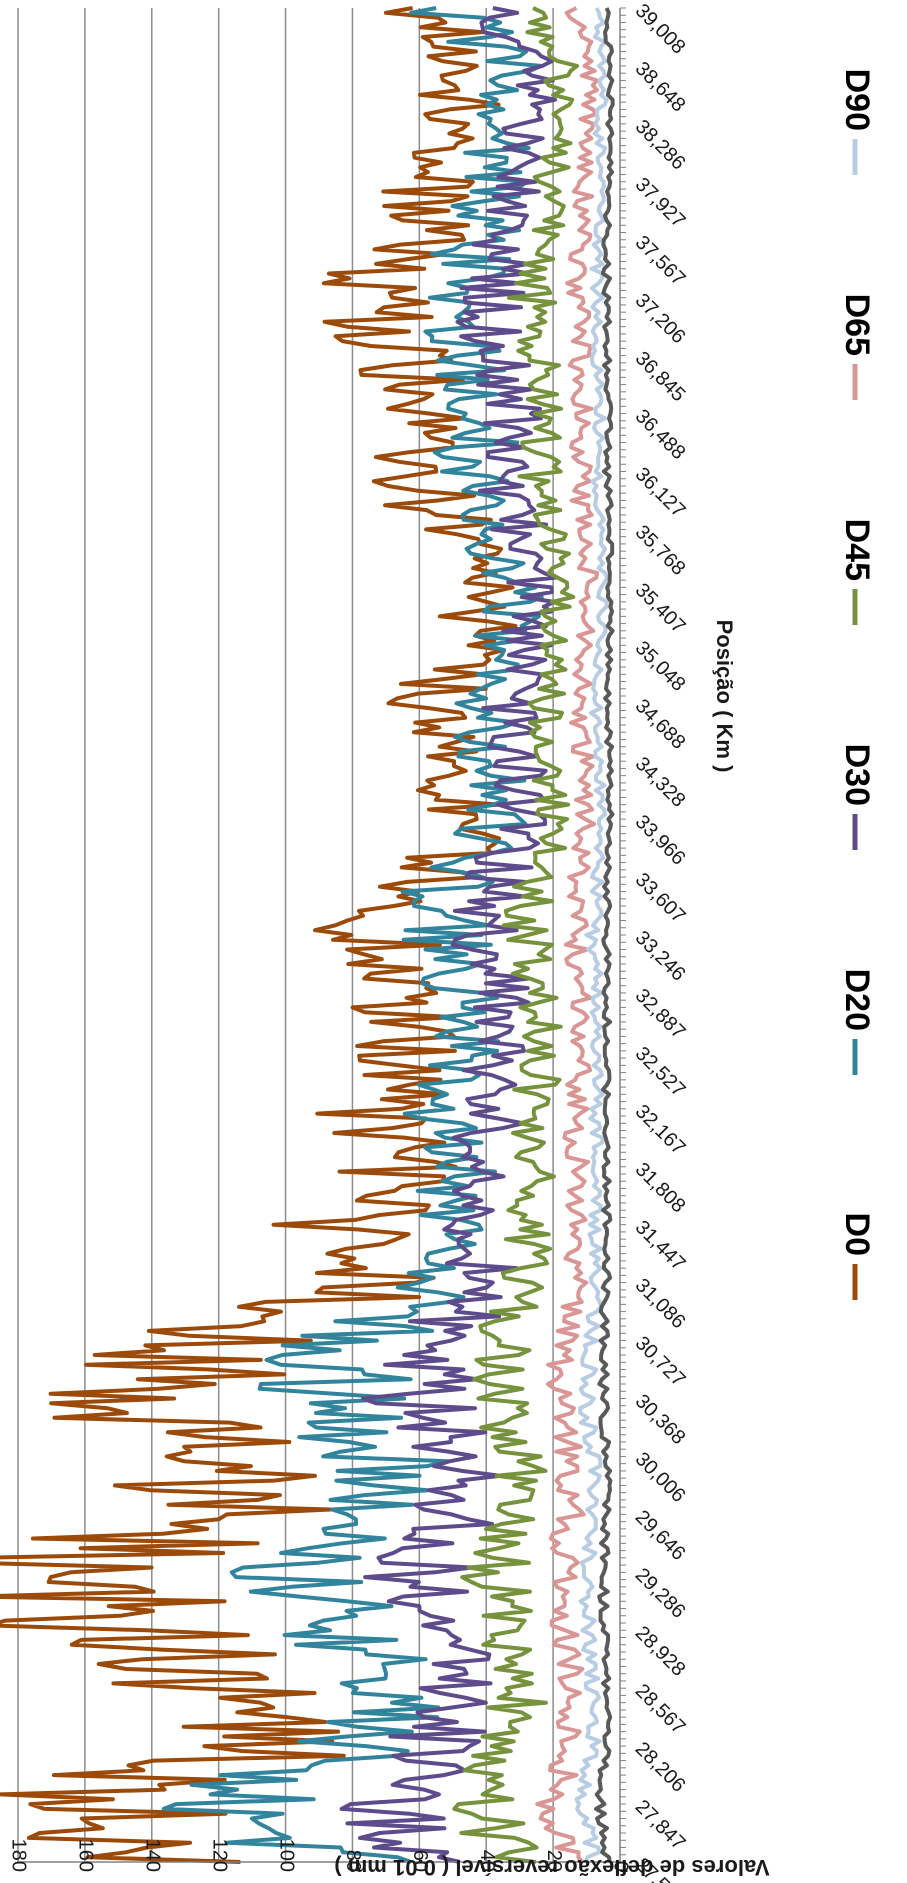 The width and height of the screenshot is (907, 1883). Describe the element at coordinates (857, 100) in the screenshot. I see `legend-label-d90: D90` at that location.